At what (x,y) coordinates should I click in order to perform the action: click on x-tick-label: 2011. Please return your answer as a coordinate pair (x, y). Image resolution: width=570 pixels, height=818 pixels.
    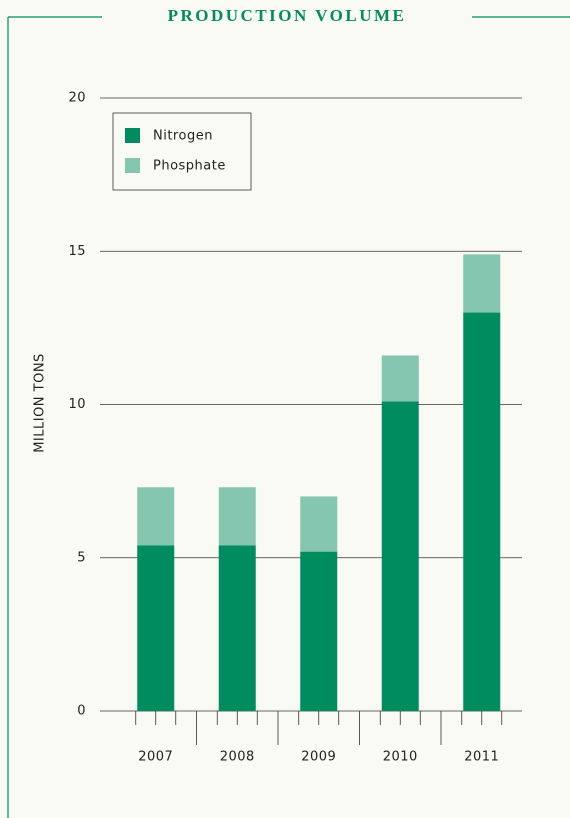
    Looking at the image, I should click on (481, 757).